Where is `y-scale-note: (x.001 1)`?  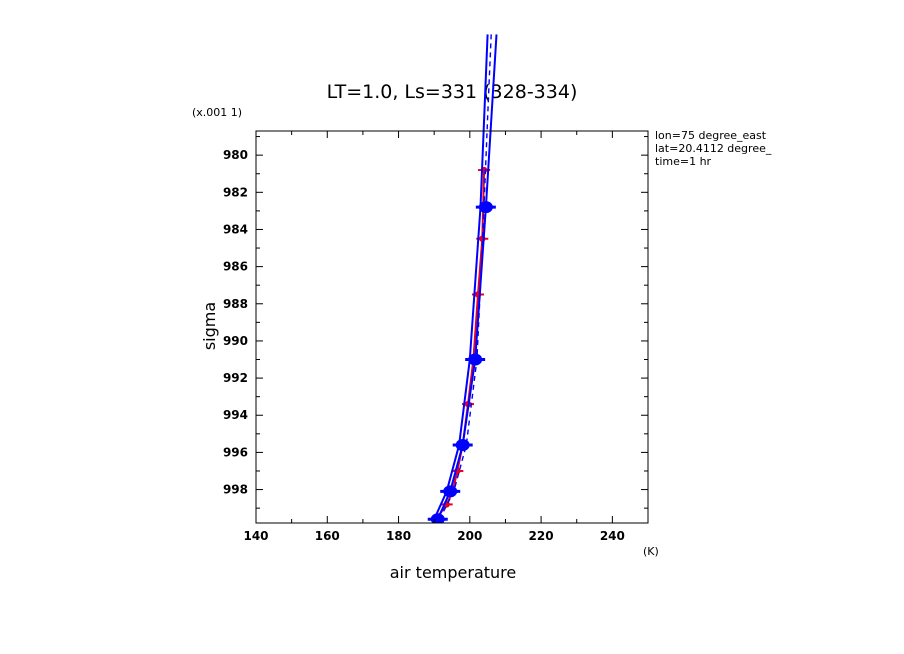
y-scale-note: (x.001 1) is located at coordinates (217, 112).